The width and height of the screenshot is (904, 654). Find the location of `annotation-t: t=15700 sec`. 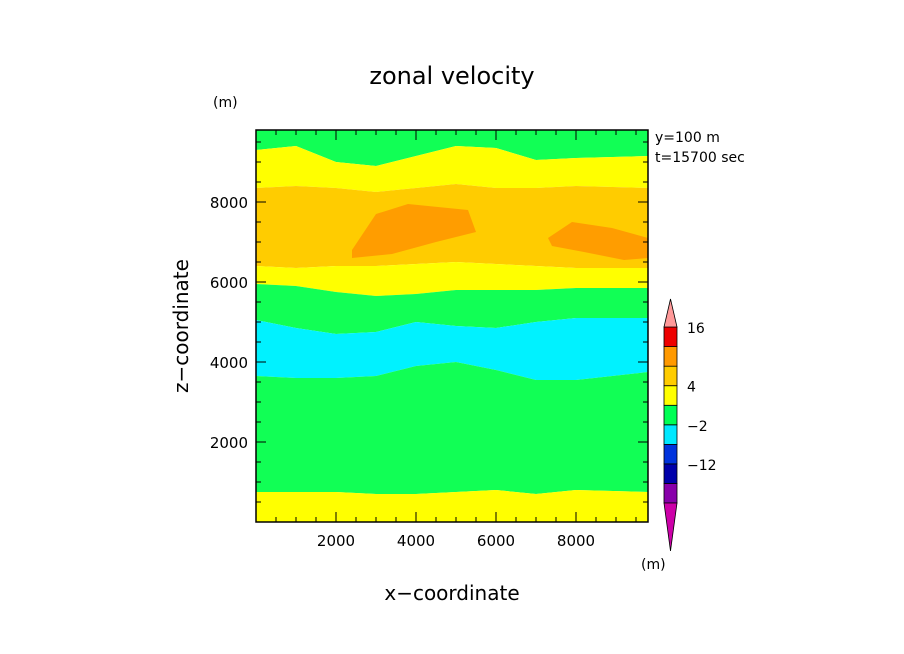

annotation-t: t=15700 sec is located at coordinates (700, 158).